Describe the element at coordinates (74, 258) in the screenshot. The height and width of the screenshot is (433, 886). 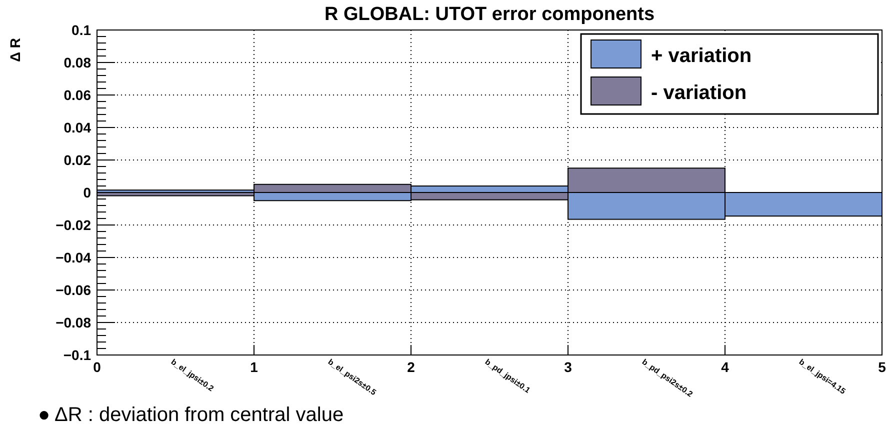
I see `y-tick-label: −0.04` at that location.